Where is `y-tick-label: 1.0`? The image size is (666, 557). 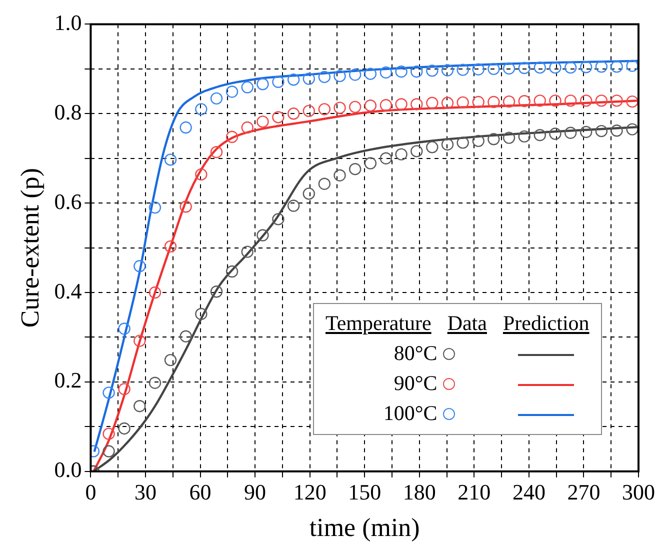
y-tick-label: 1.0 is located at coordinates (68, 22).